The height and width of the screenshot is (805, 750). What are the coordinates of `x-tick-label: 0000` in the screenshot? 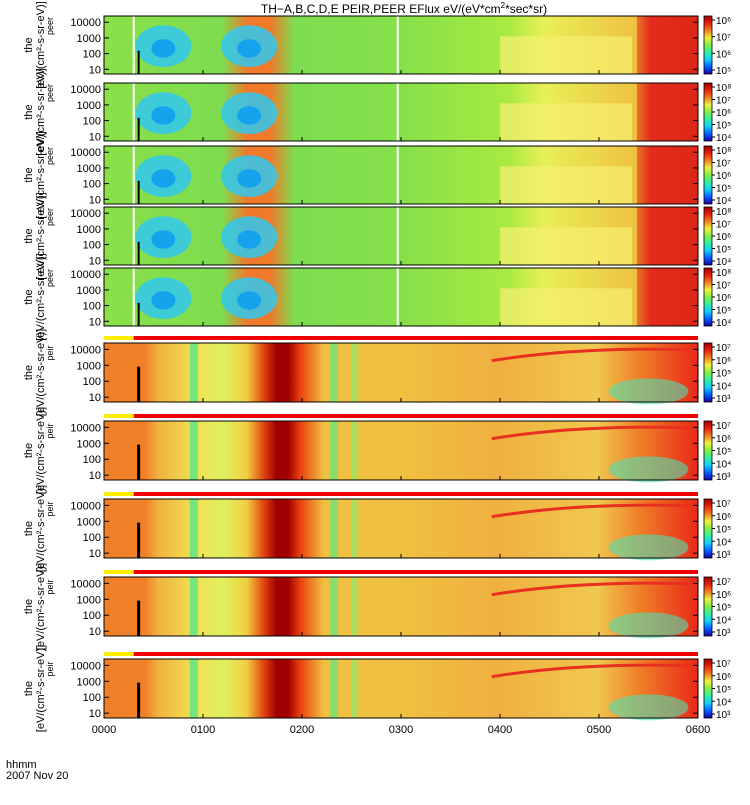 It's located at (104, 730).